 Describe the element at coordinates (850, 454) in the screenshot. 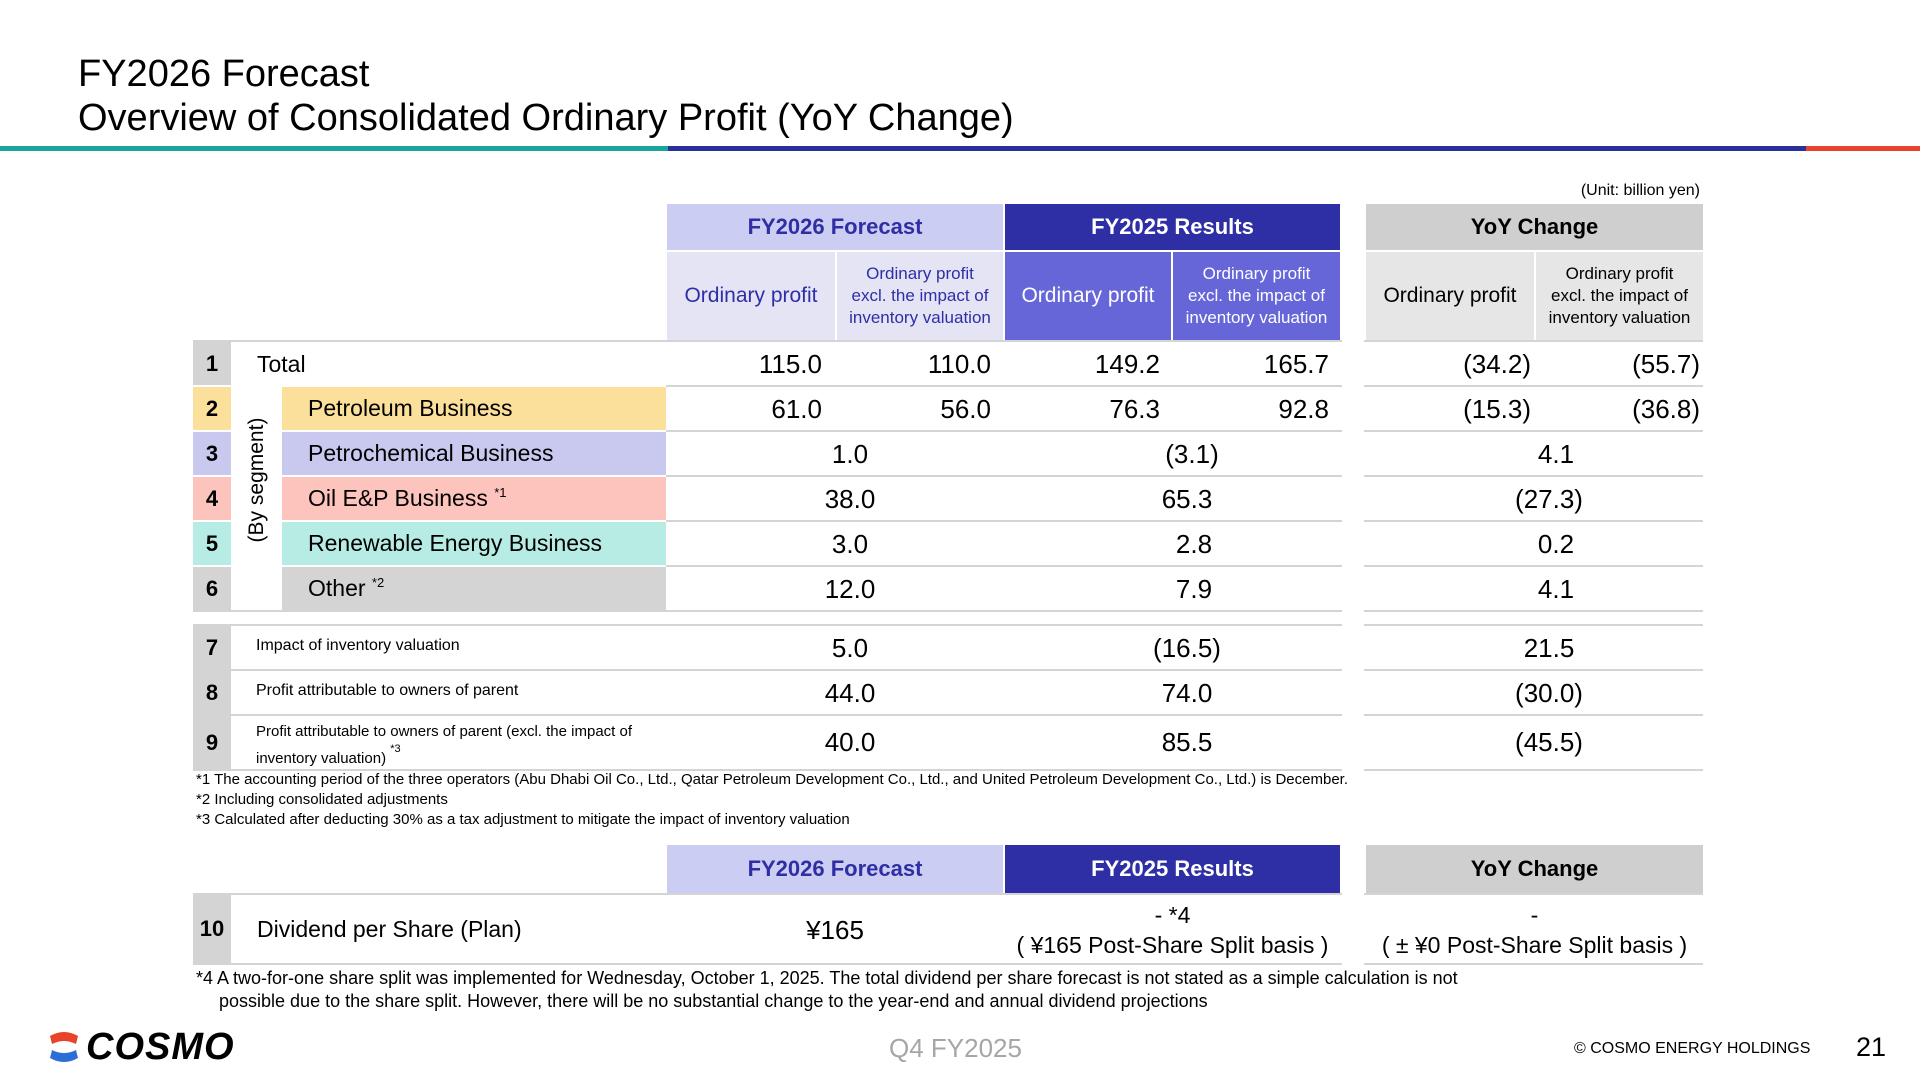

I see `value-cell: 1.0` at that location.